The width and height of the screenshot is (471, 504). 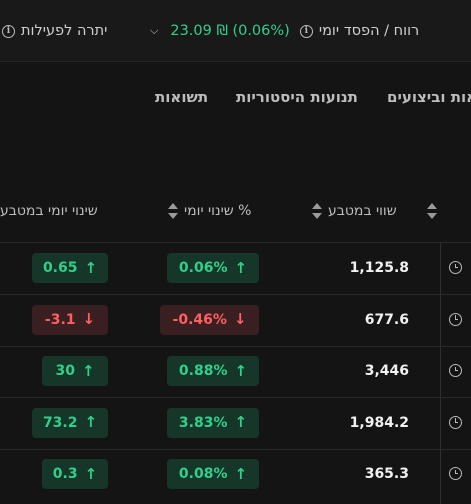 What do you see at coordinates (386, 474) in the screenshot?
I see `value-in-currency: 365.3` at bounding box center [386, 474].